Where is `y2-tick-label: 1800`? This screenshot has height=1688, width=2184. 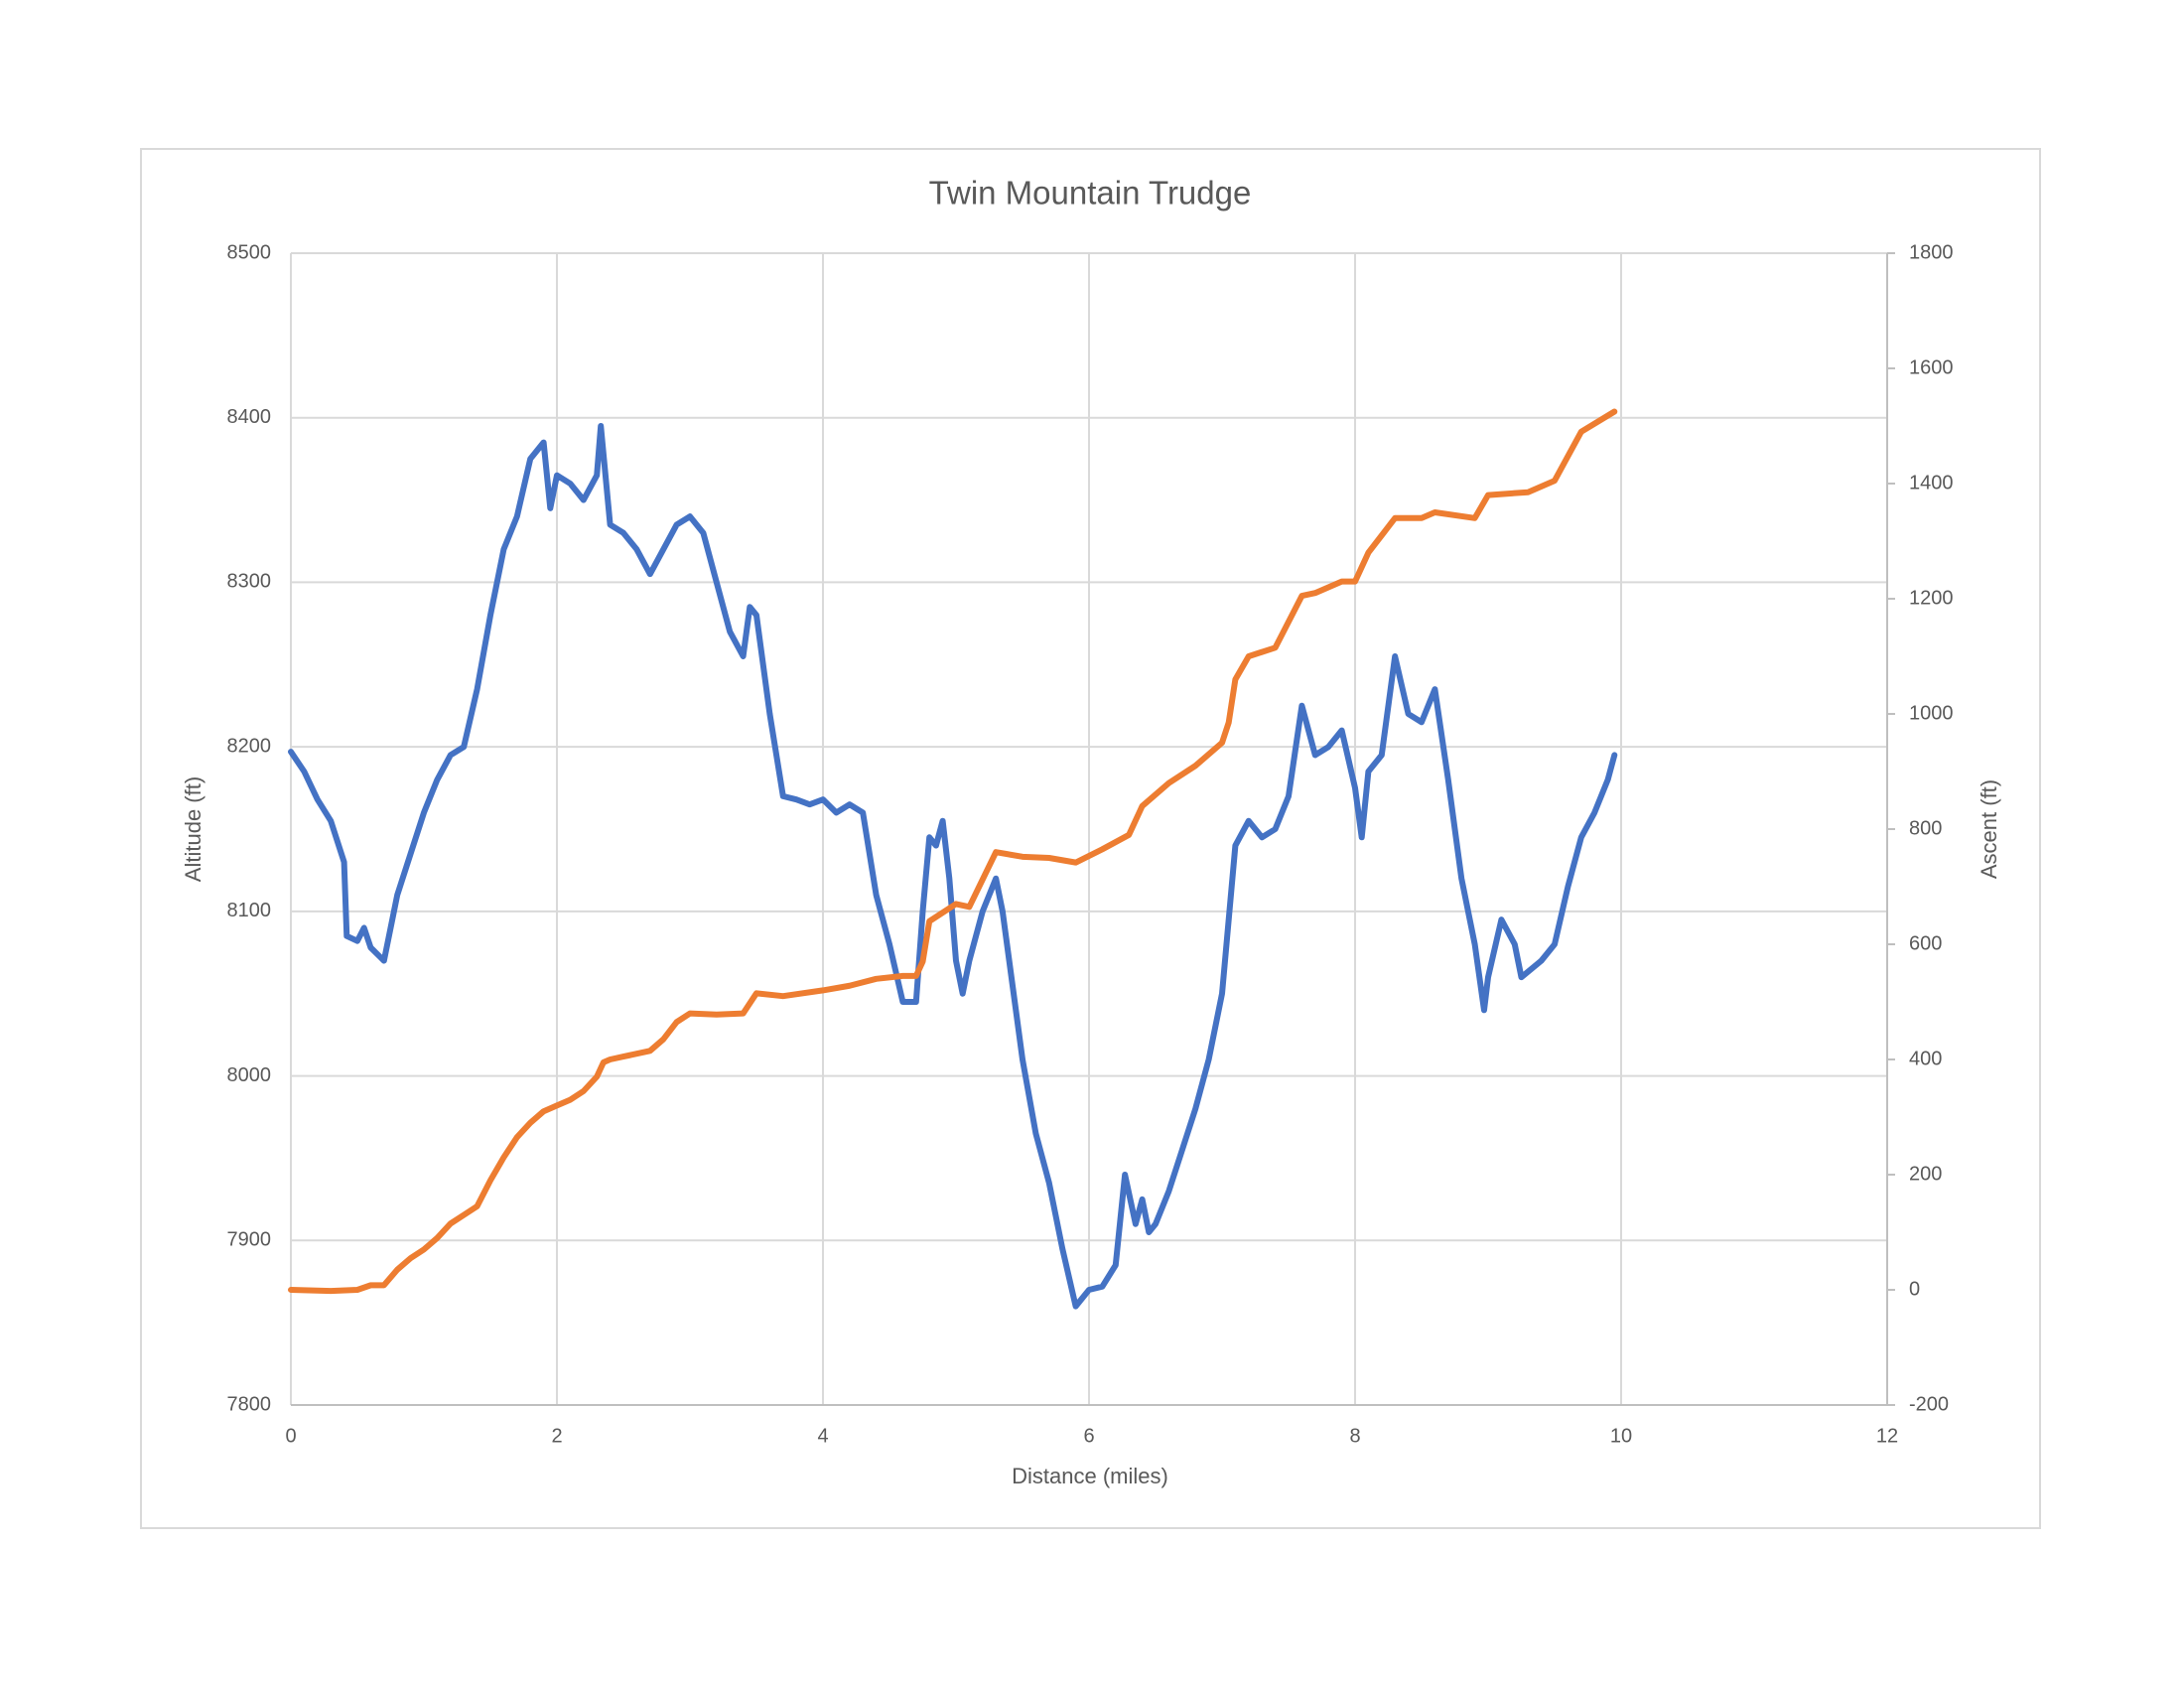
y2-tick-label: 1800 is located at coordinates (1931, 252).